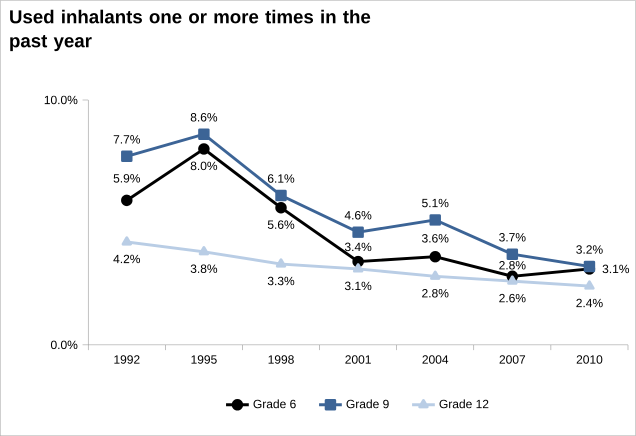  What do you see at coordinates (127, 359) in the screenshot?
I see `x-tick-label: 1992` at bounding box center [127, 359].